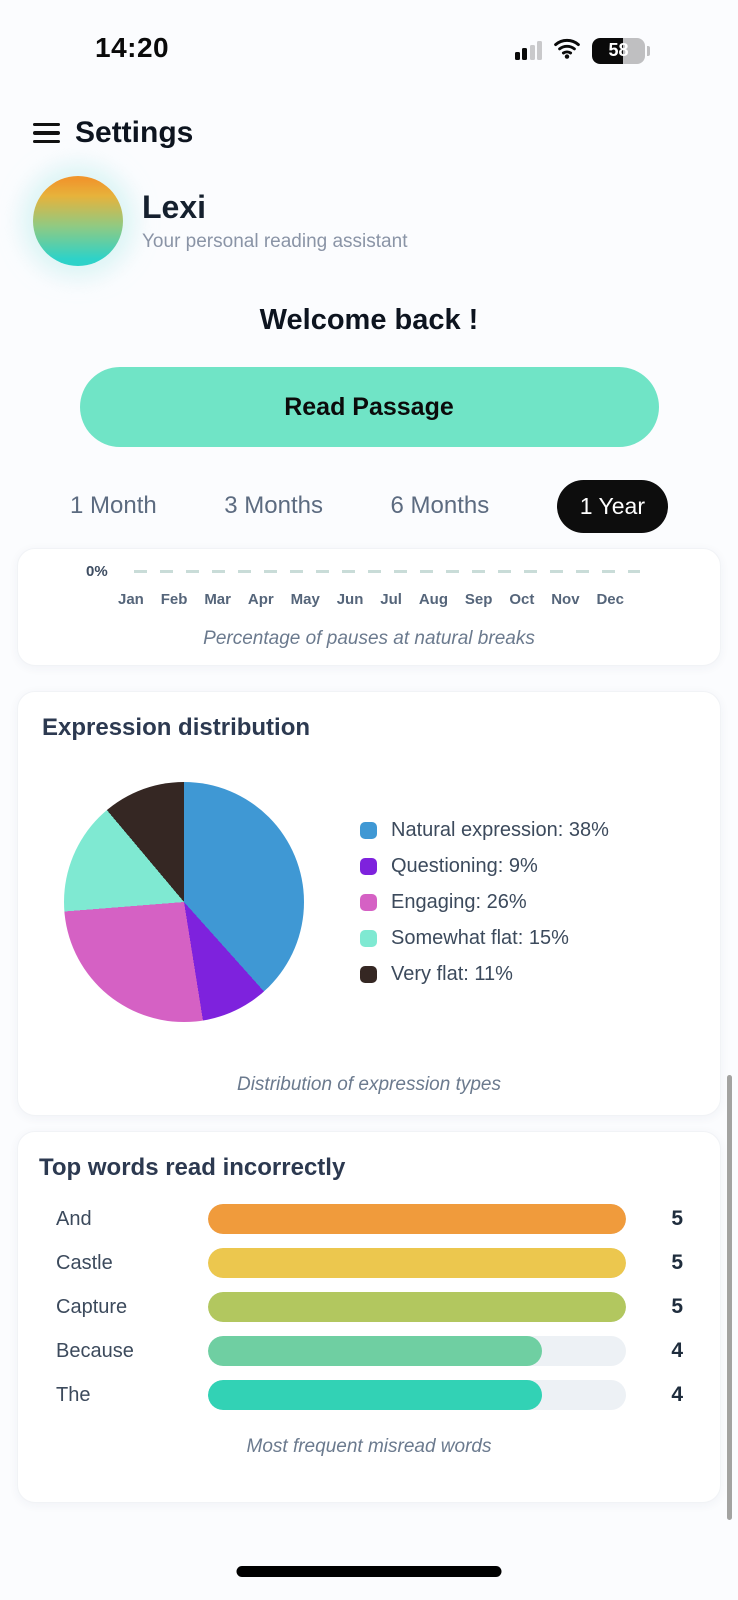 This screenshot has width=738, height=1600. I want to click on x-tick-may: May, so click(305, 599).